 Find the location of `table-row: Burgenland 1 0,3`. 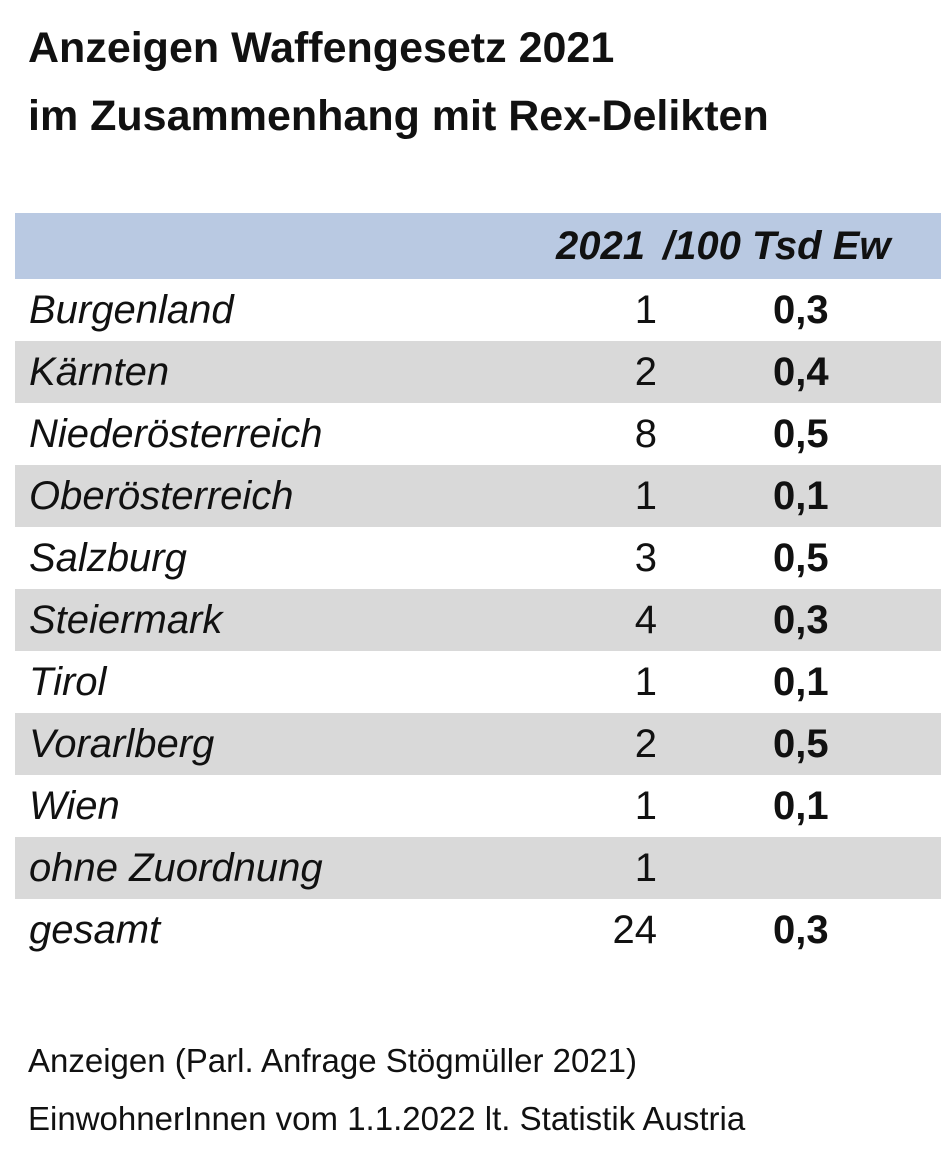

table-row: Burgenland 1 0,3 is located at coordinates (478, 310).